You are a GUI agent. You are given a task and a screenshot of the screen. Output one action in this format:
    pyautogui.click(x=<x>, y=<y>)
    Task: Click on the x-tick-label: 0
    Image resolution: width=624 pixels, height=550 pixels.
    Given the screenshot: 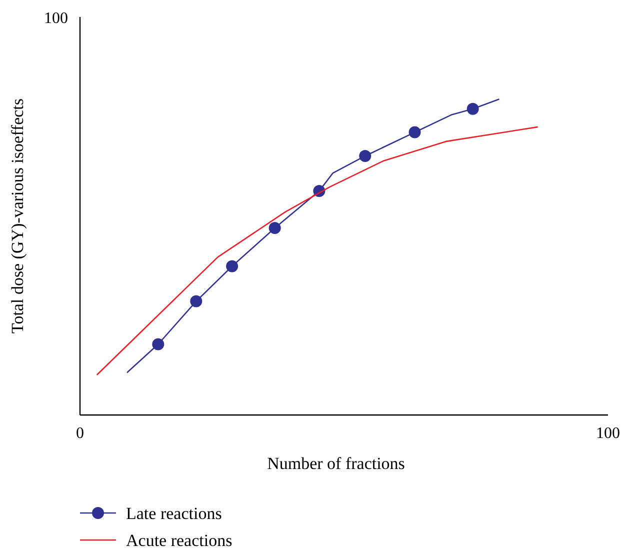 What is the action you would take?
    pyautogui.click(x=80, y=433)
    